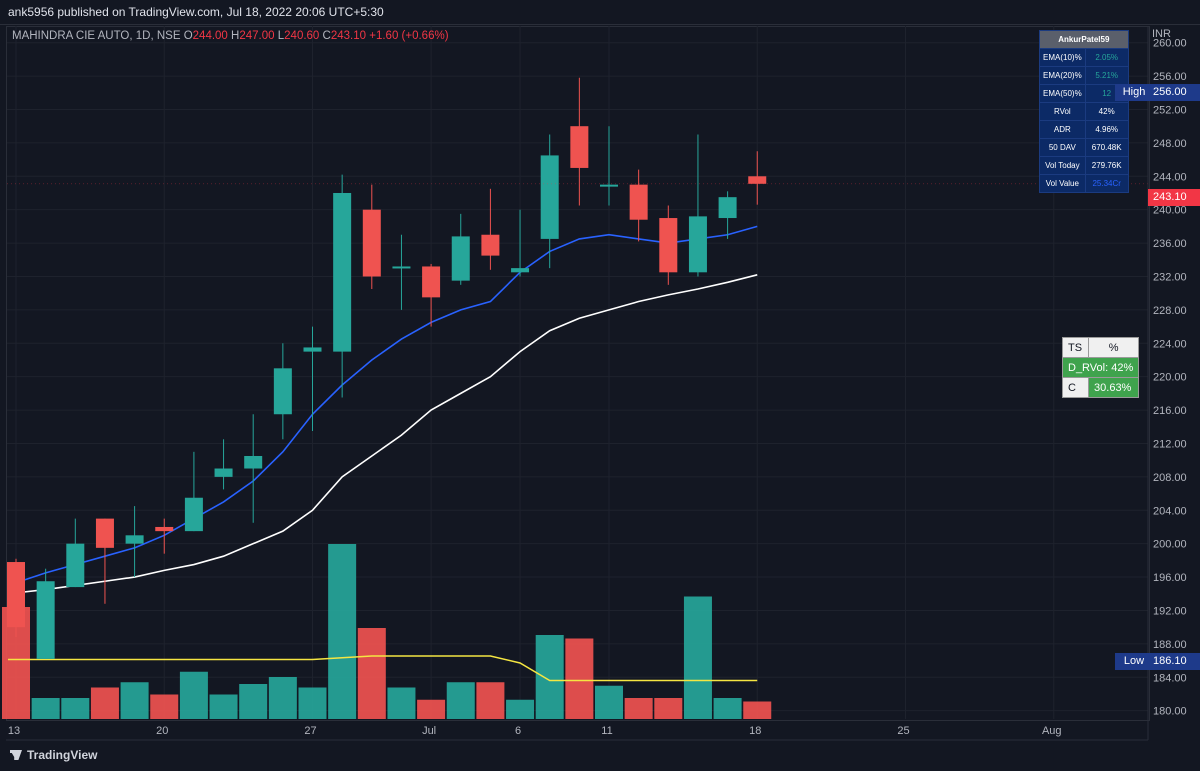 The height and width of the screenshot is (771, 1200). Describe the element at coordinates (1170, 244) in the screenshot. I see `y-tick-label: 236.00` at that location.